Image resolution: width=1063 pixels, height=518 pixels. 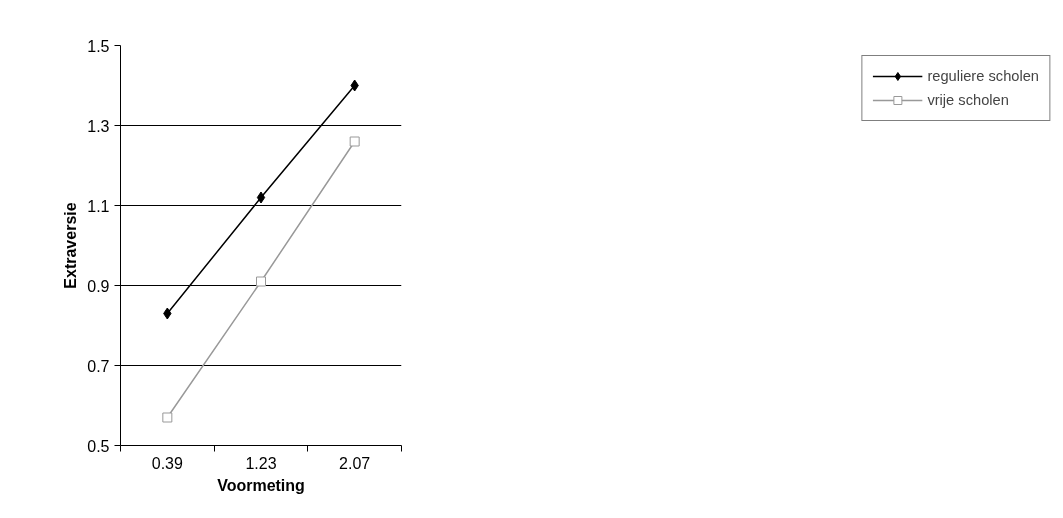 I want to click on x-axis-title: Voormeting, so click(x=261, y=485).